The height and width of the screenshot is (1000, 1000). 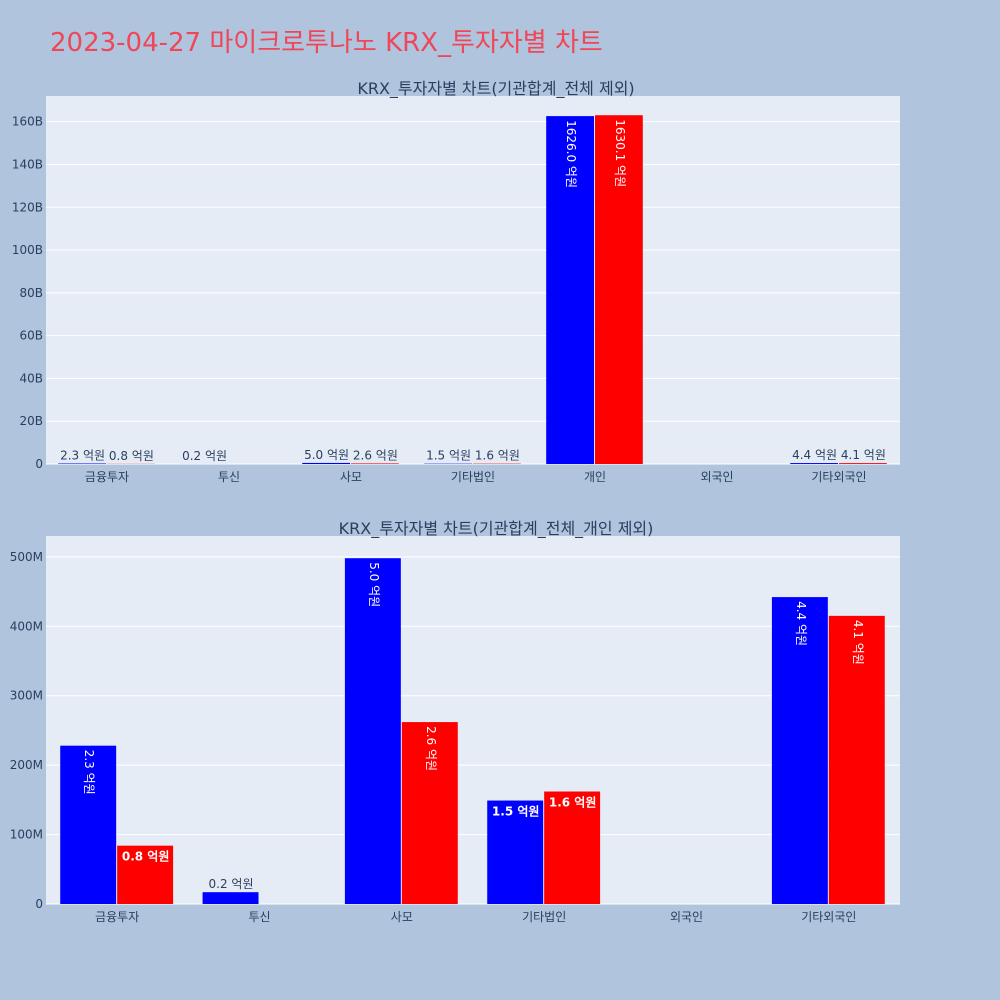 I want to click on y-tick-label: 400M, so click(x=26, y=626).